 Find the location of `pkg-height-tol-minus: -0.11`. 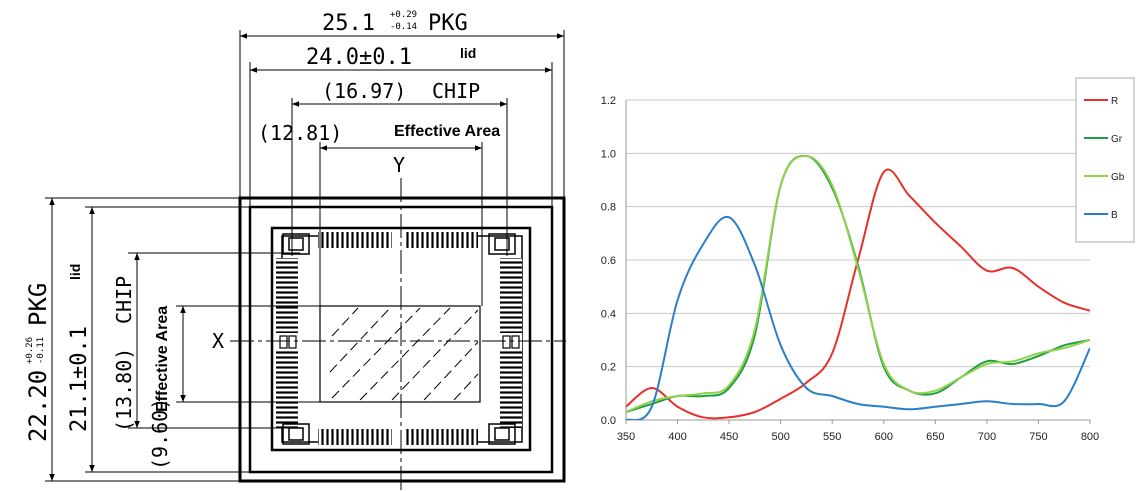

pkg-height-tol-minus: -0.11 is located at coordinates (41, 350).